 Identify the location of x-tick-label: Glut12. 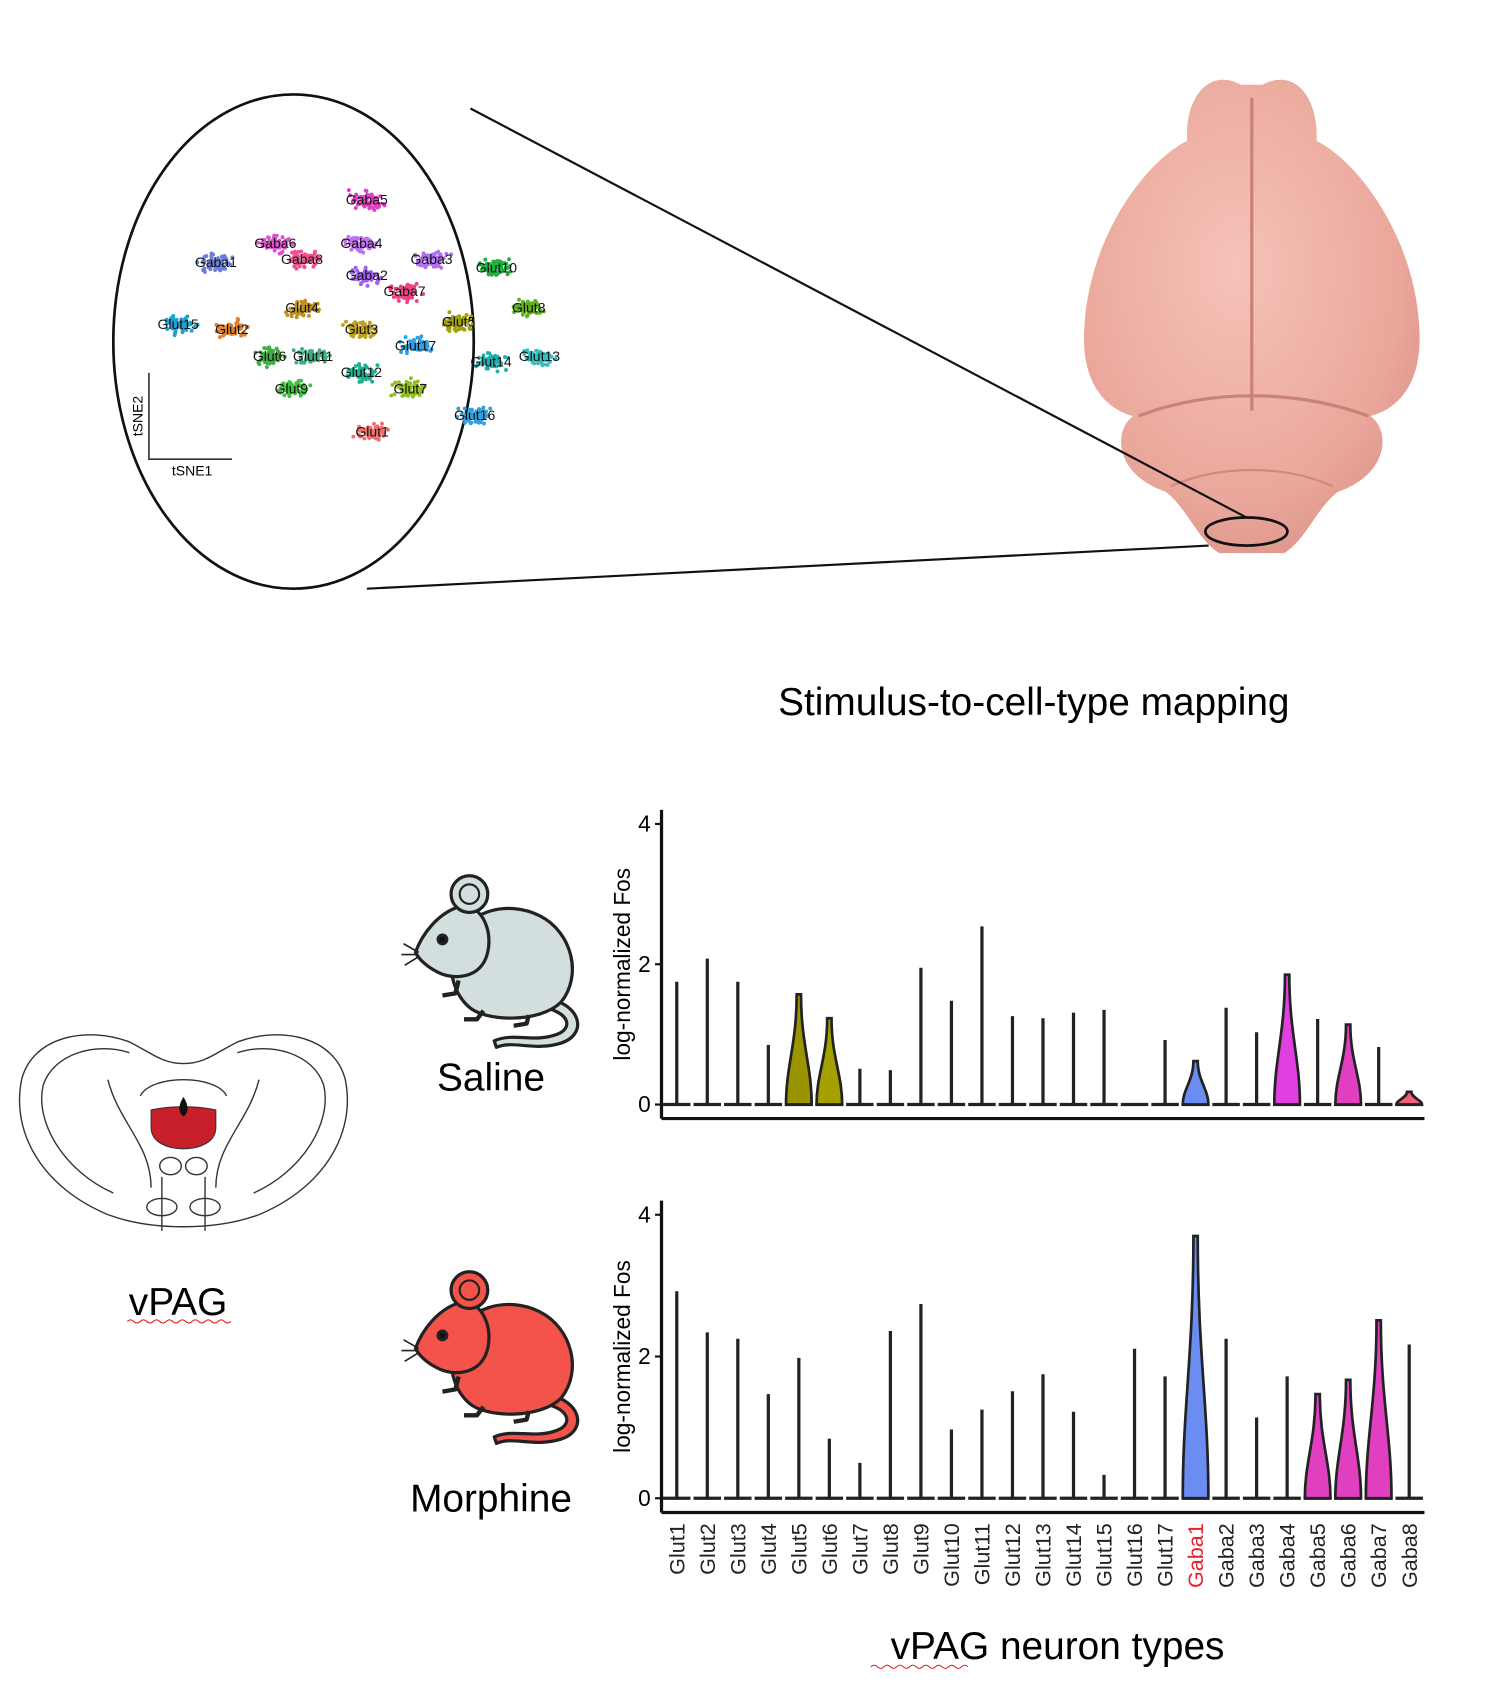
(1012, 1555).